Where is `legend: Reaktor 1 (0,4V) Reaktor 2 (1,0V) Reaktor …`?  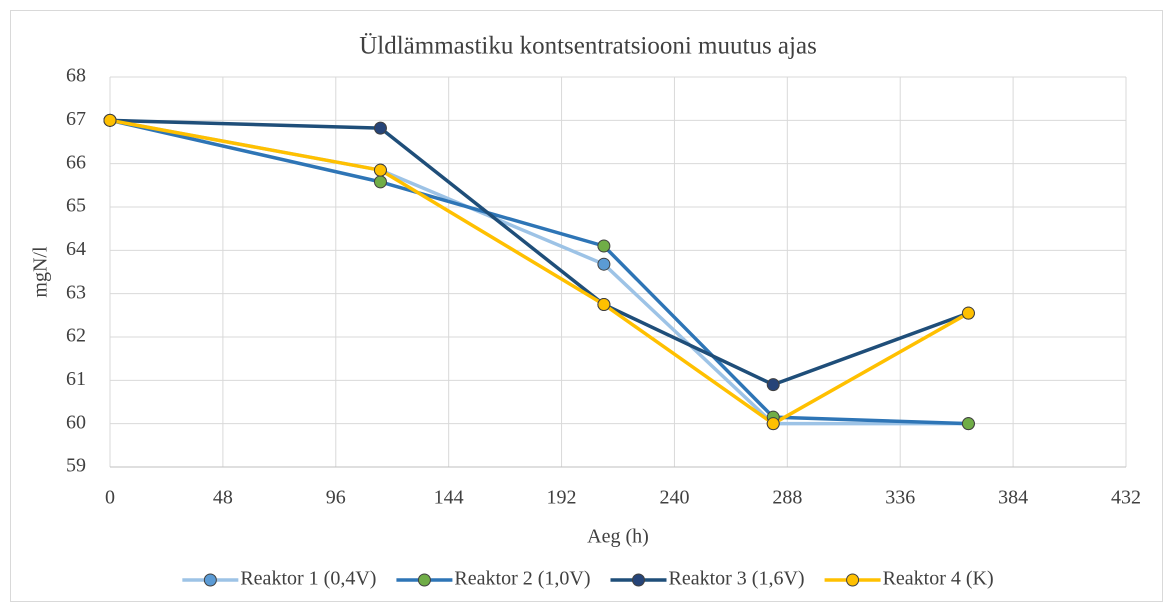 legend: Reaktor 1 (0,4V) Reaktor 2 (1,0V) Reaktor … is located at coordinates (588, 579).